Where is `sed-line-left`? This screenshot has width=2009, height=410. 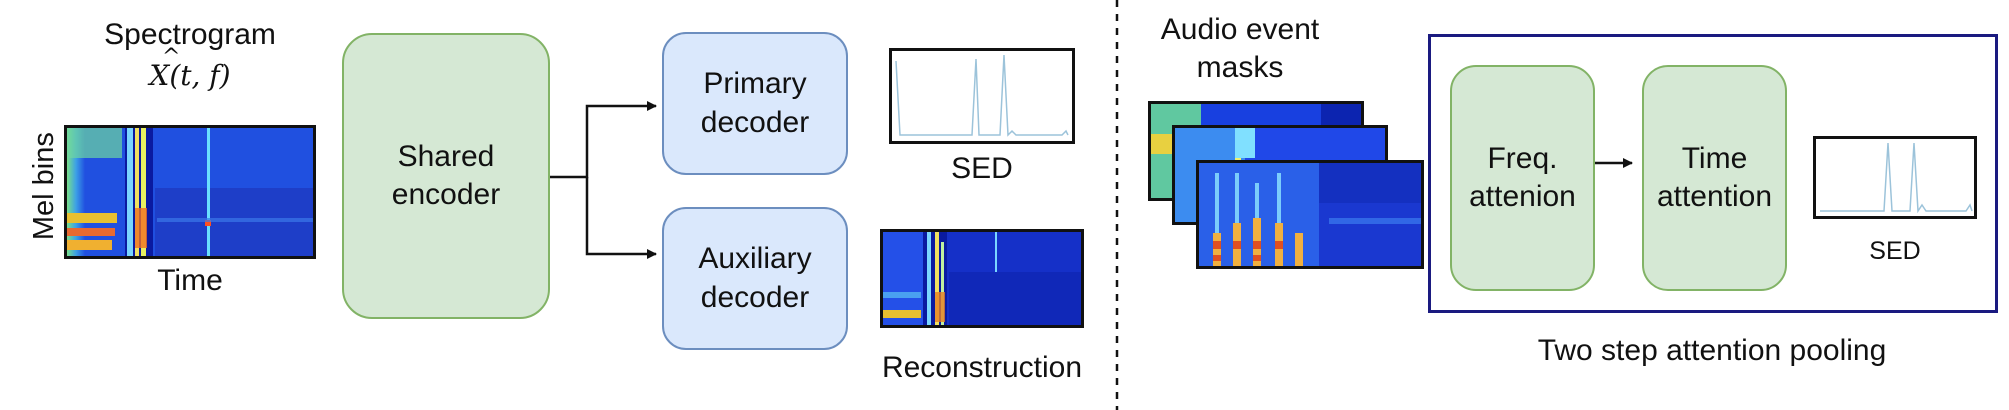 sed-line-left is located at coordinates (982, 95).